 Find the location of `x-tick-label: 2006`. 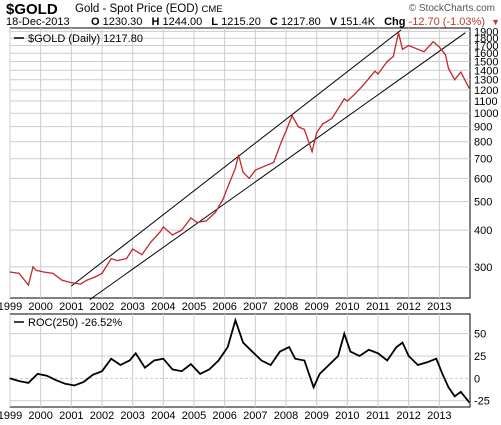

x-tick-label: 2006 is located at coordinates (224, 416).